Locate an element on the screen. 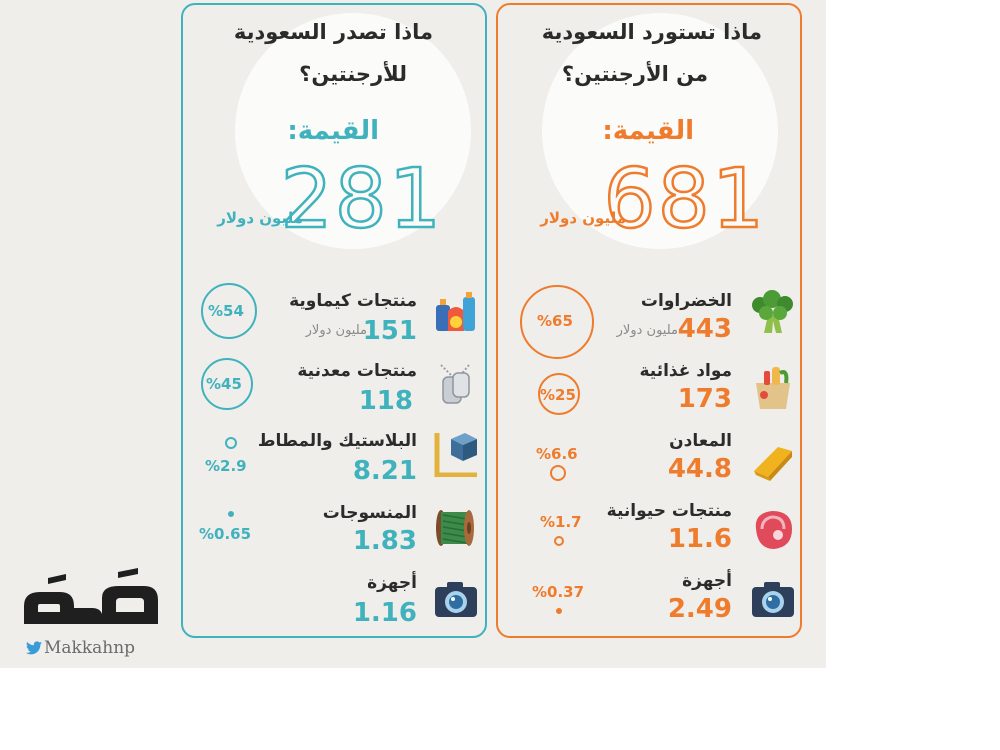  exports-question-line2: للأرجنتين؟ is located at coordinates (353, 74).